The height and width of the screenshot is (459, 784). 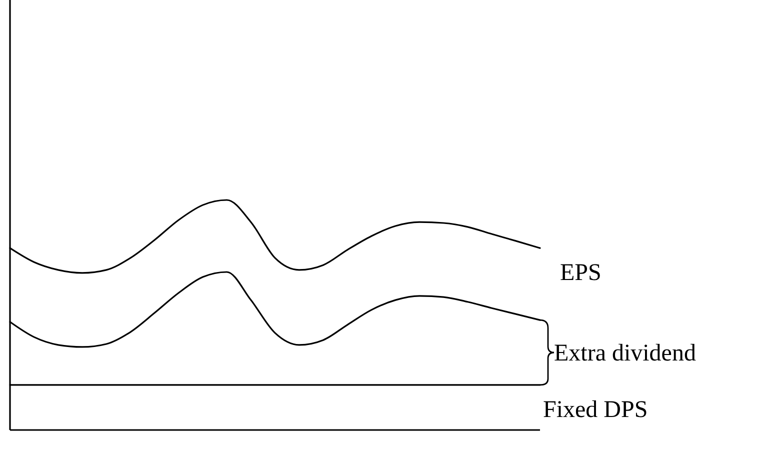 I want to click on text: Extra dividend, so click(x=625, y=353).